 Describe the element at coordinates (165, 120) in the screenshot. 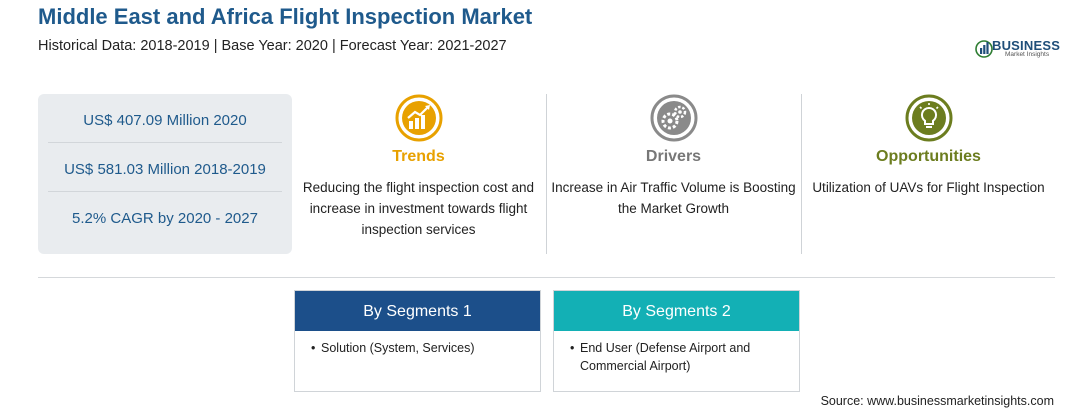

I see `stat-market-value-2020: US$ 407.09 Million 2020` at that location.